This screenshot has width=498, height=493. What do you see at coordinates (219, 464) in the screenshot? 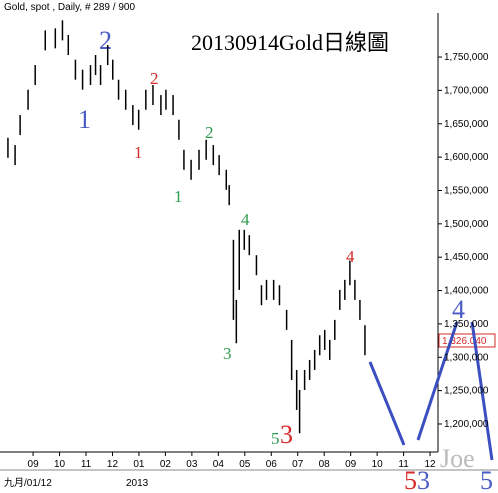
I see `x-tick-label: 04` at bounding box center [219, 464].